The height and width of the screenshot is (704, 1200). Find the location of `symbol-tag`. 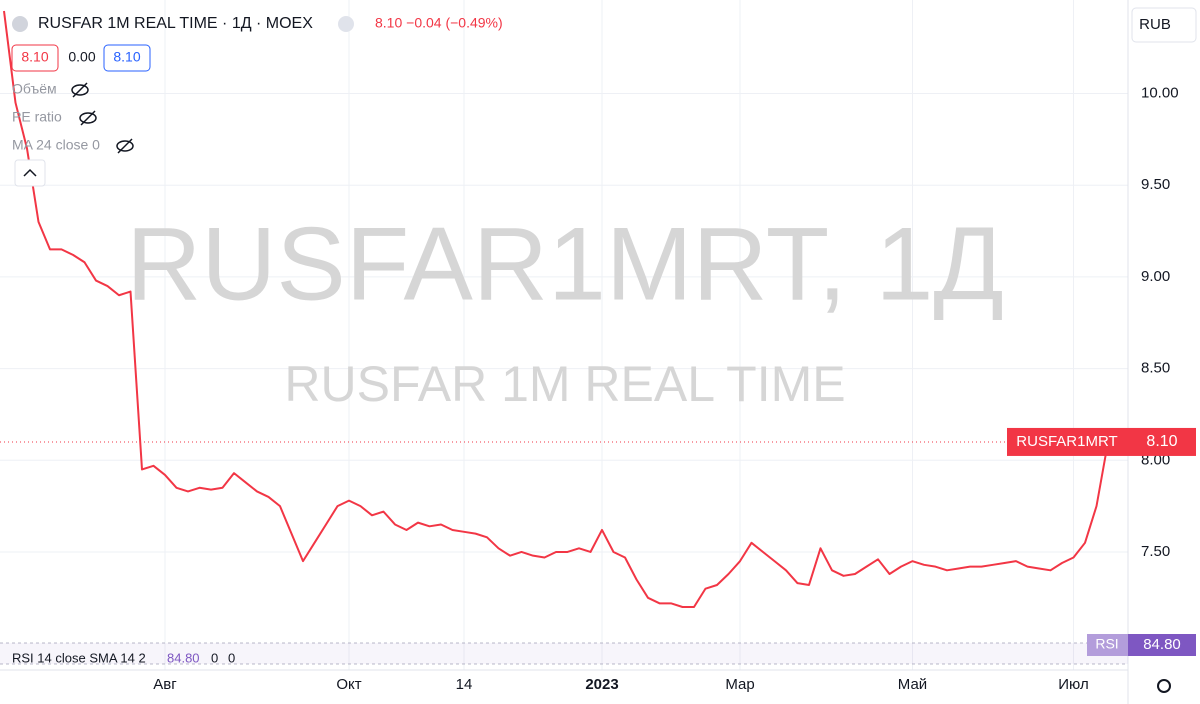

symbol-tag is located at coordinates (1067, 441).